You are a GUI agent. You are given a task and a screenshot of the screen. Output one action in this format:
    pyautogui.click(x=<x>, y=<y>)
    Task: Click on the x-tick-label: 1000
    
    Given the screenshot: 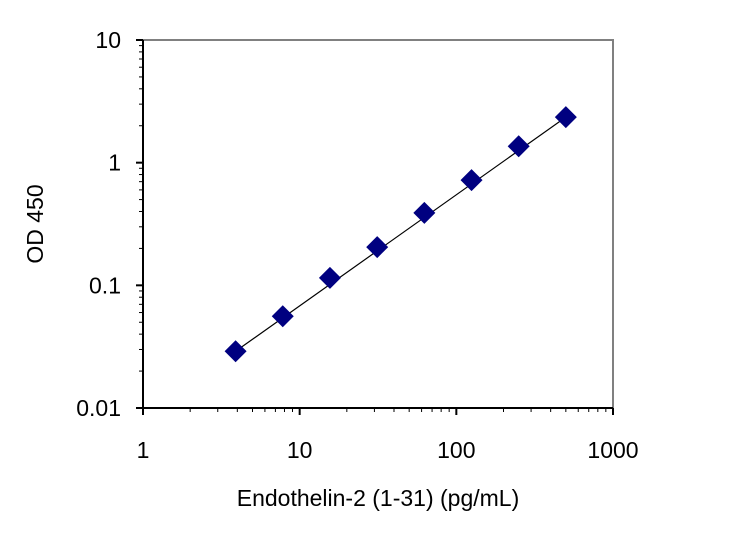 What is the action you would take?
    pyautogui.click(x=612, y=450)
    